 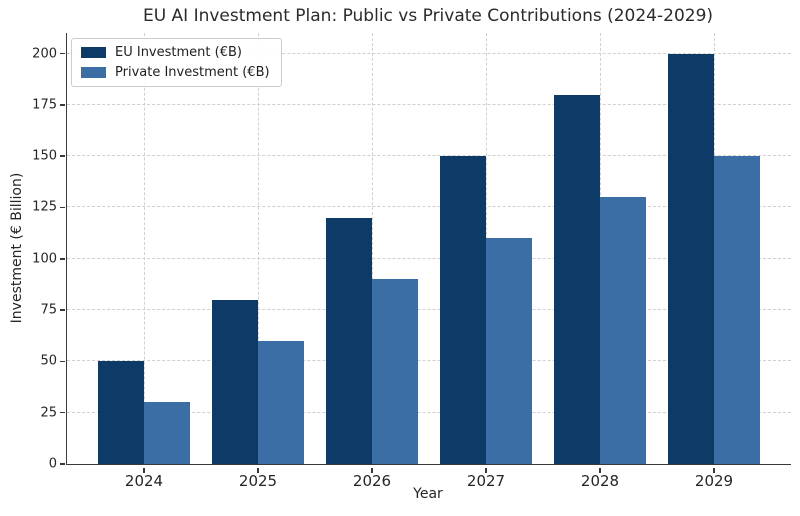 What do you see at coordinates (428, 494) in the screenshot?
I see `x-axis-label: Year` at bounding box center [428, 494].